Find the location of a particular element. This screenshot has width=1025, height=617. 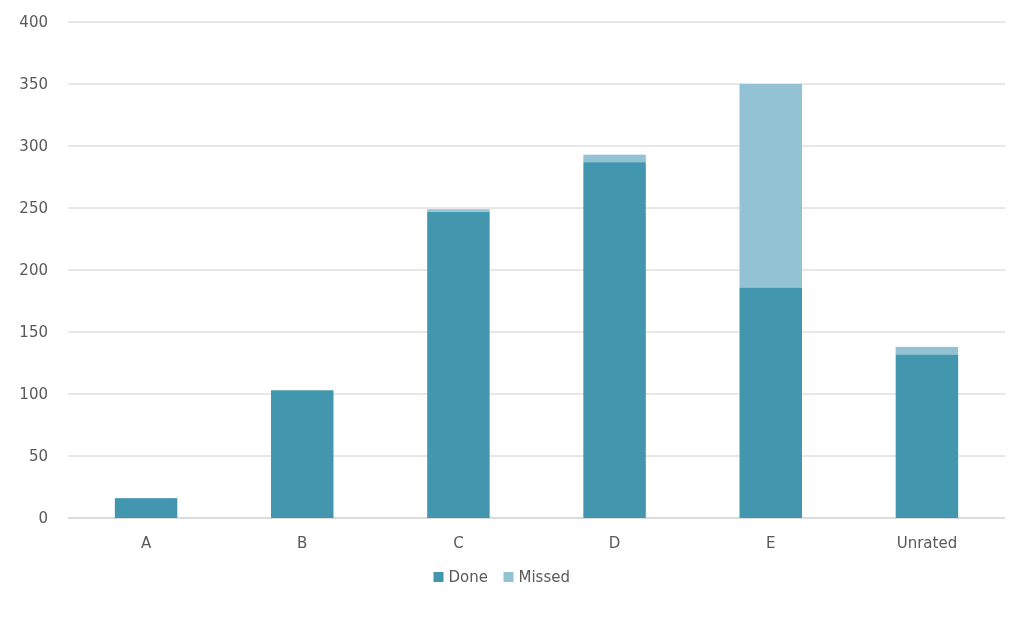

legend-label: Missed is located at coordinates (544, 577).